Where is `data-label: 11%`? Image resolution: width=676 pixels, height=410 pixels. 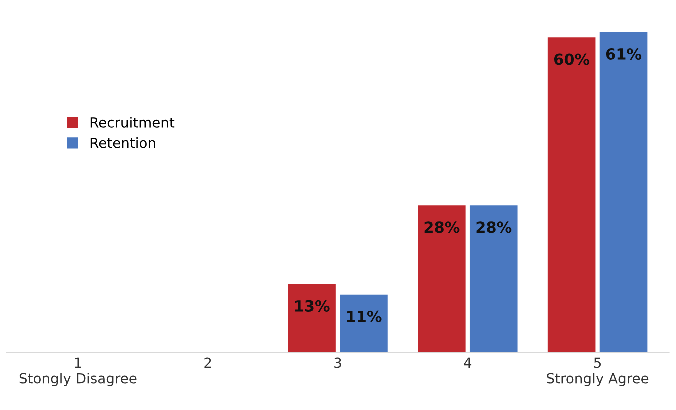 data-label: 11% is located at coordinates (364, 316).